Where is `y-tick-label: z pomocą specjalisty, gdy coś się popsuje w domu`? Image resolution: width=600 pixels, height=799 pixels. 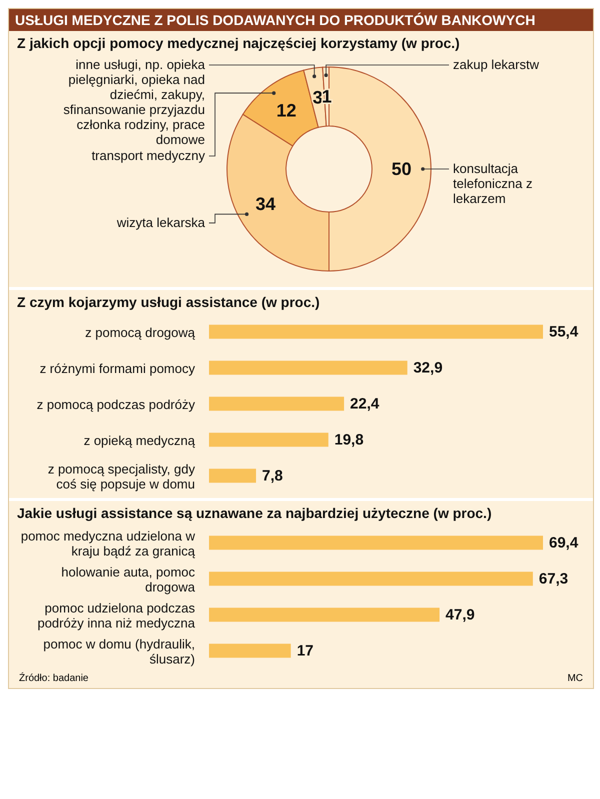 y-tick-label: z pomocą specjalisty, gdy coś się popsuje w domu is located at coordinates (122, 477).